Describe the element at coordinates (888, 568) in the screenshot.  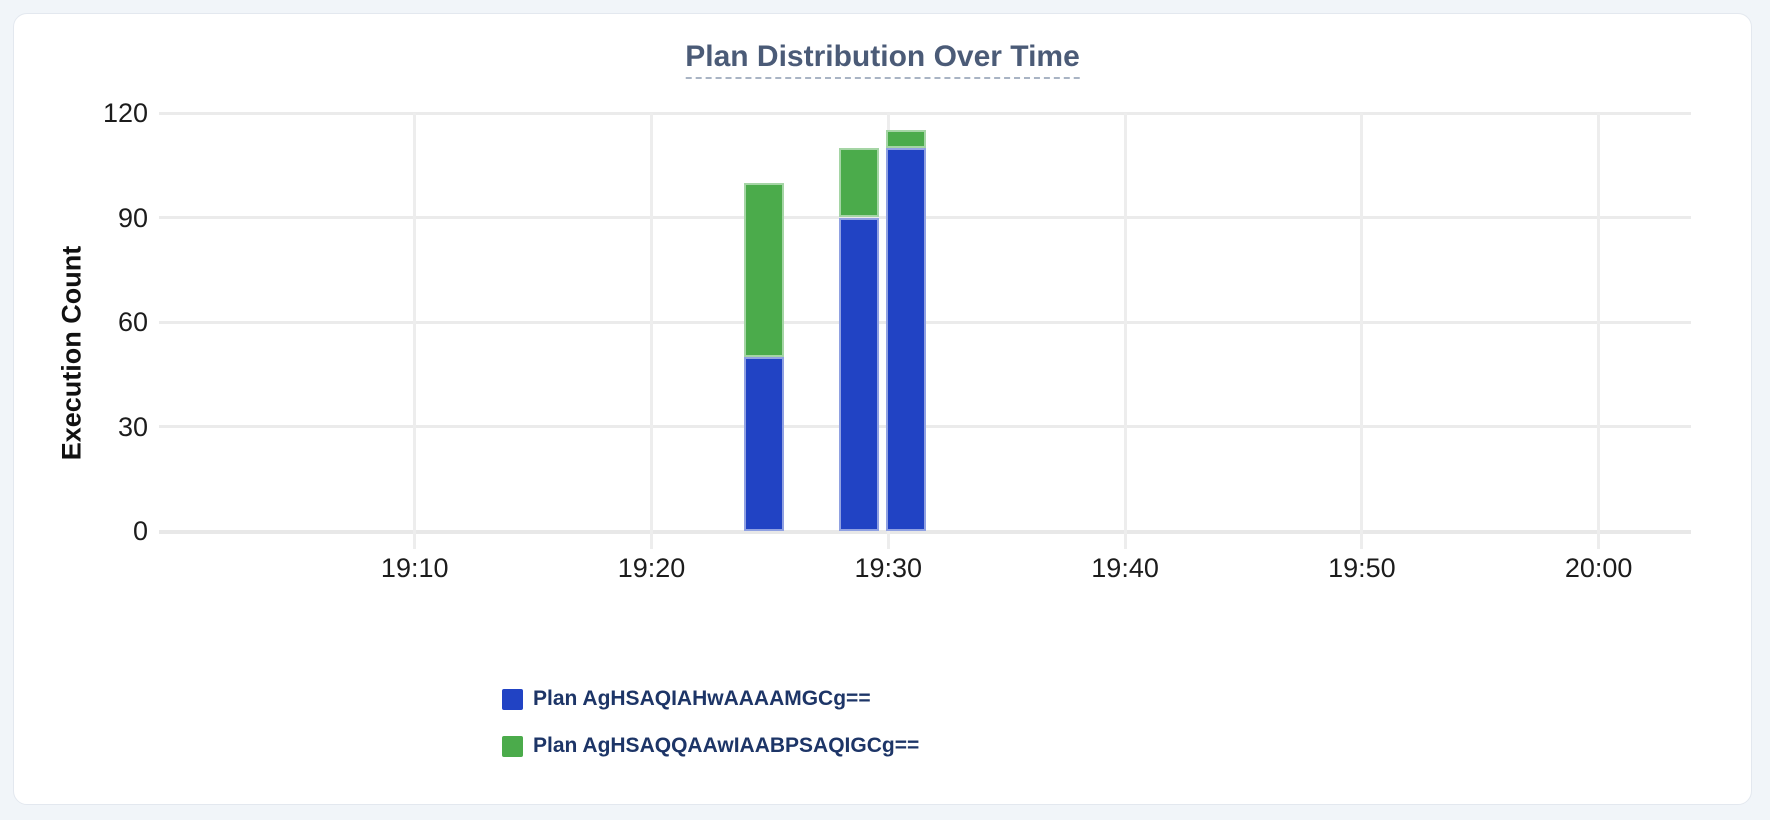
I see `x-tick-label: 19:30` at that location.